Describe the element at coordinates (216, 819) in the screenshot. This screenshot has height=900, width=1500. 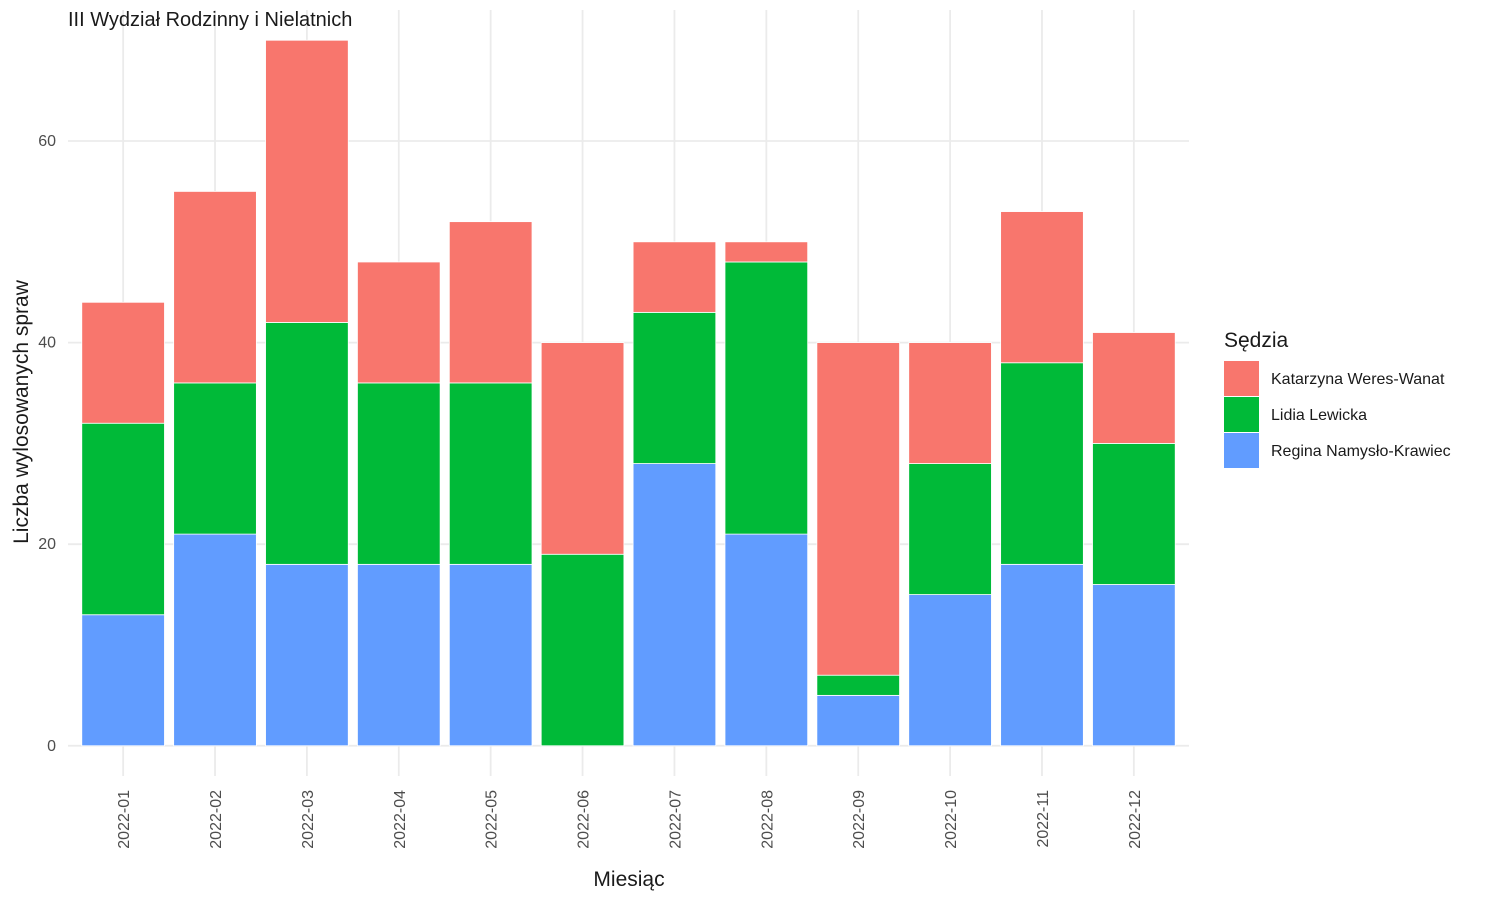
I see `x-tick-label: 2022-02` at that location.